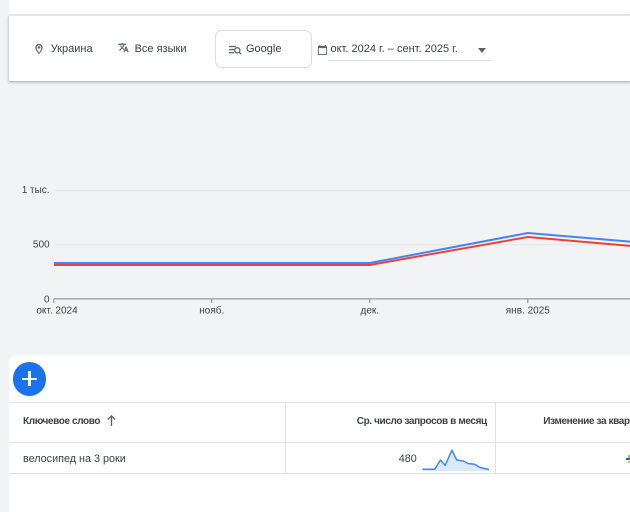  Describe the element at coordinates (528, 311) in the screenshot. I see `svg-text: янв. 2025` at that location.